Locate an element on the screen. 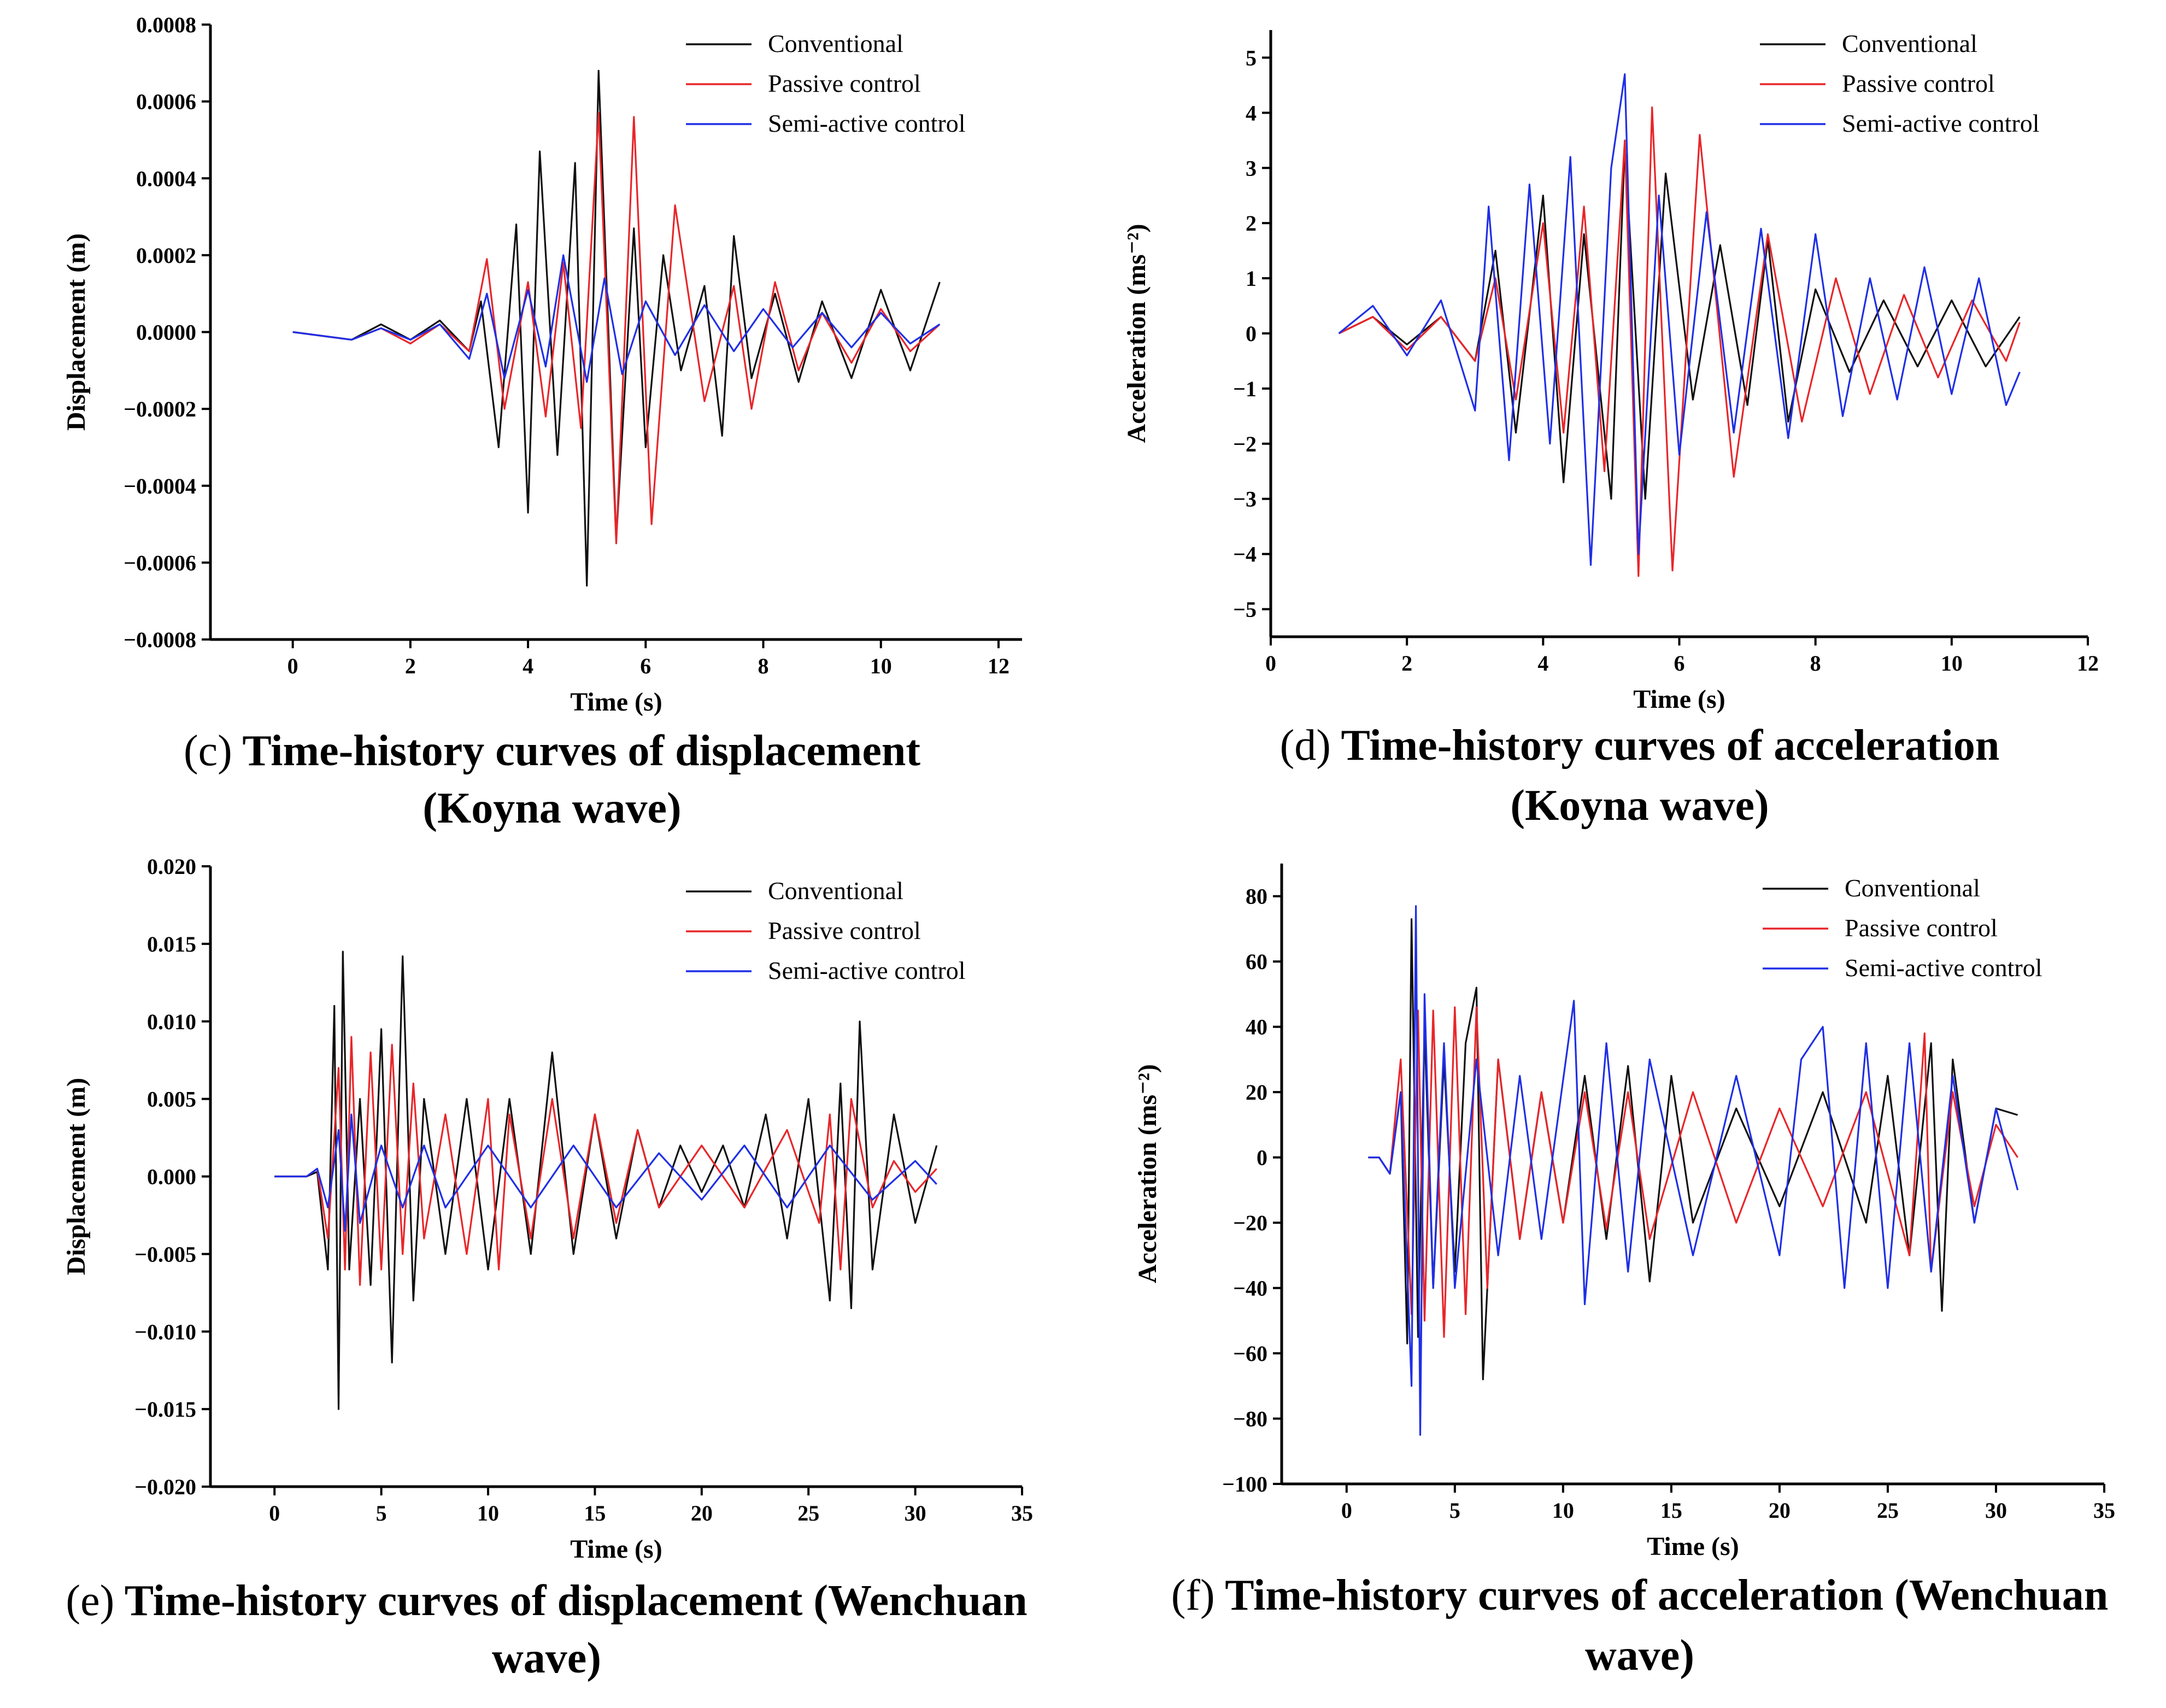 This screenshot has height=1708, width=2166. caption-letter: (c) is located at coordinates (208, 751).